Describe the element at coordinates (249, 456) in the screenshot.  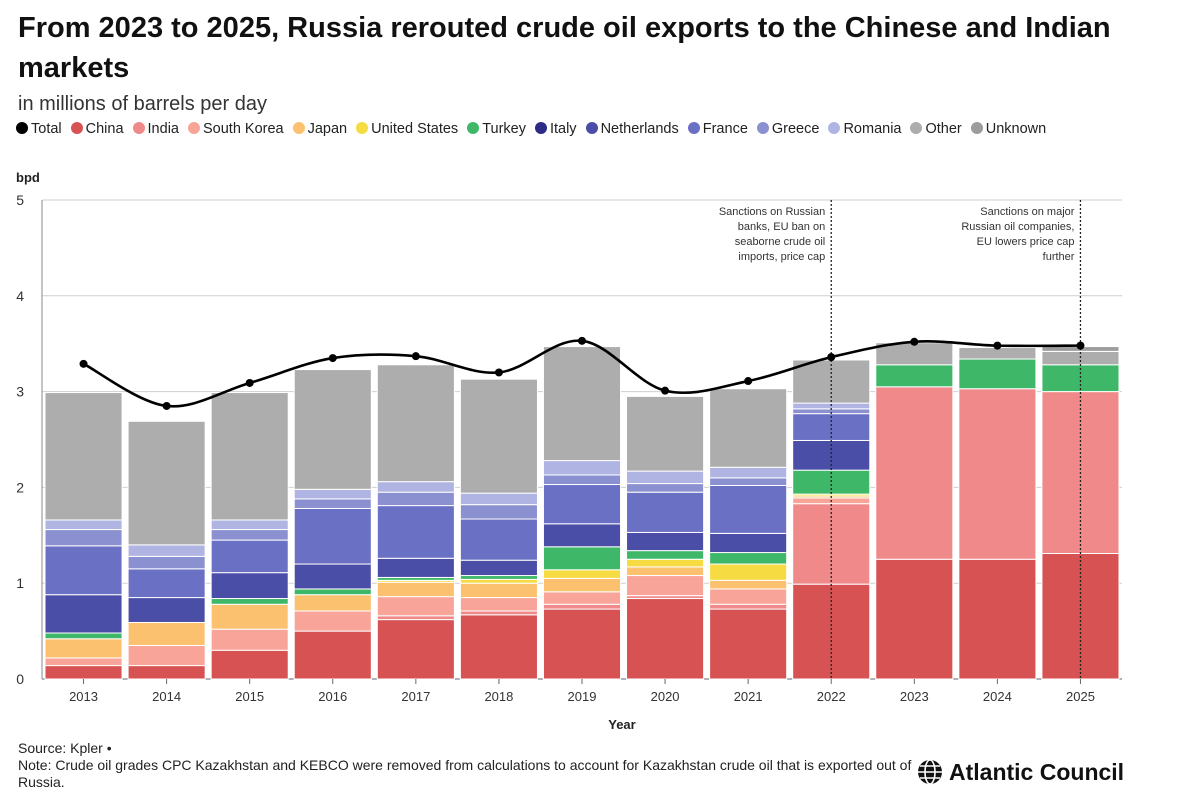
I see `bar-segment-other-2015` at that location.